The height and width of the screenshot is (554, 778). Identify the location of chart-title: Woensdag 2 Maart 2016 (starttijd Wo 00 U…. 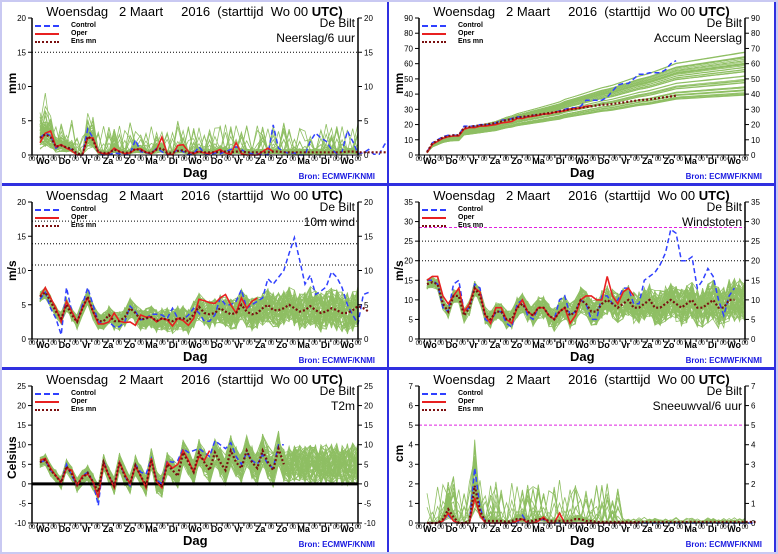
(581, 11).